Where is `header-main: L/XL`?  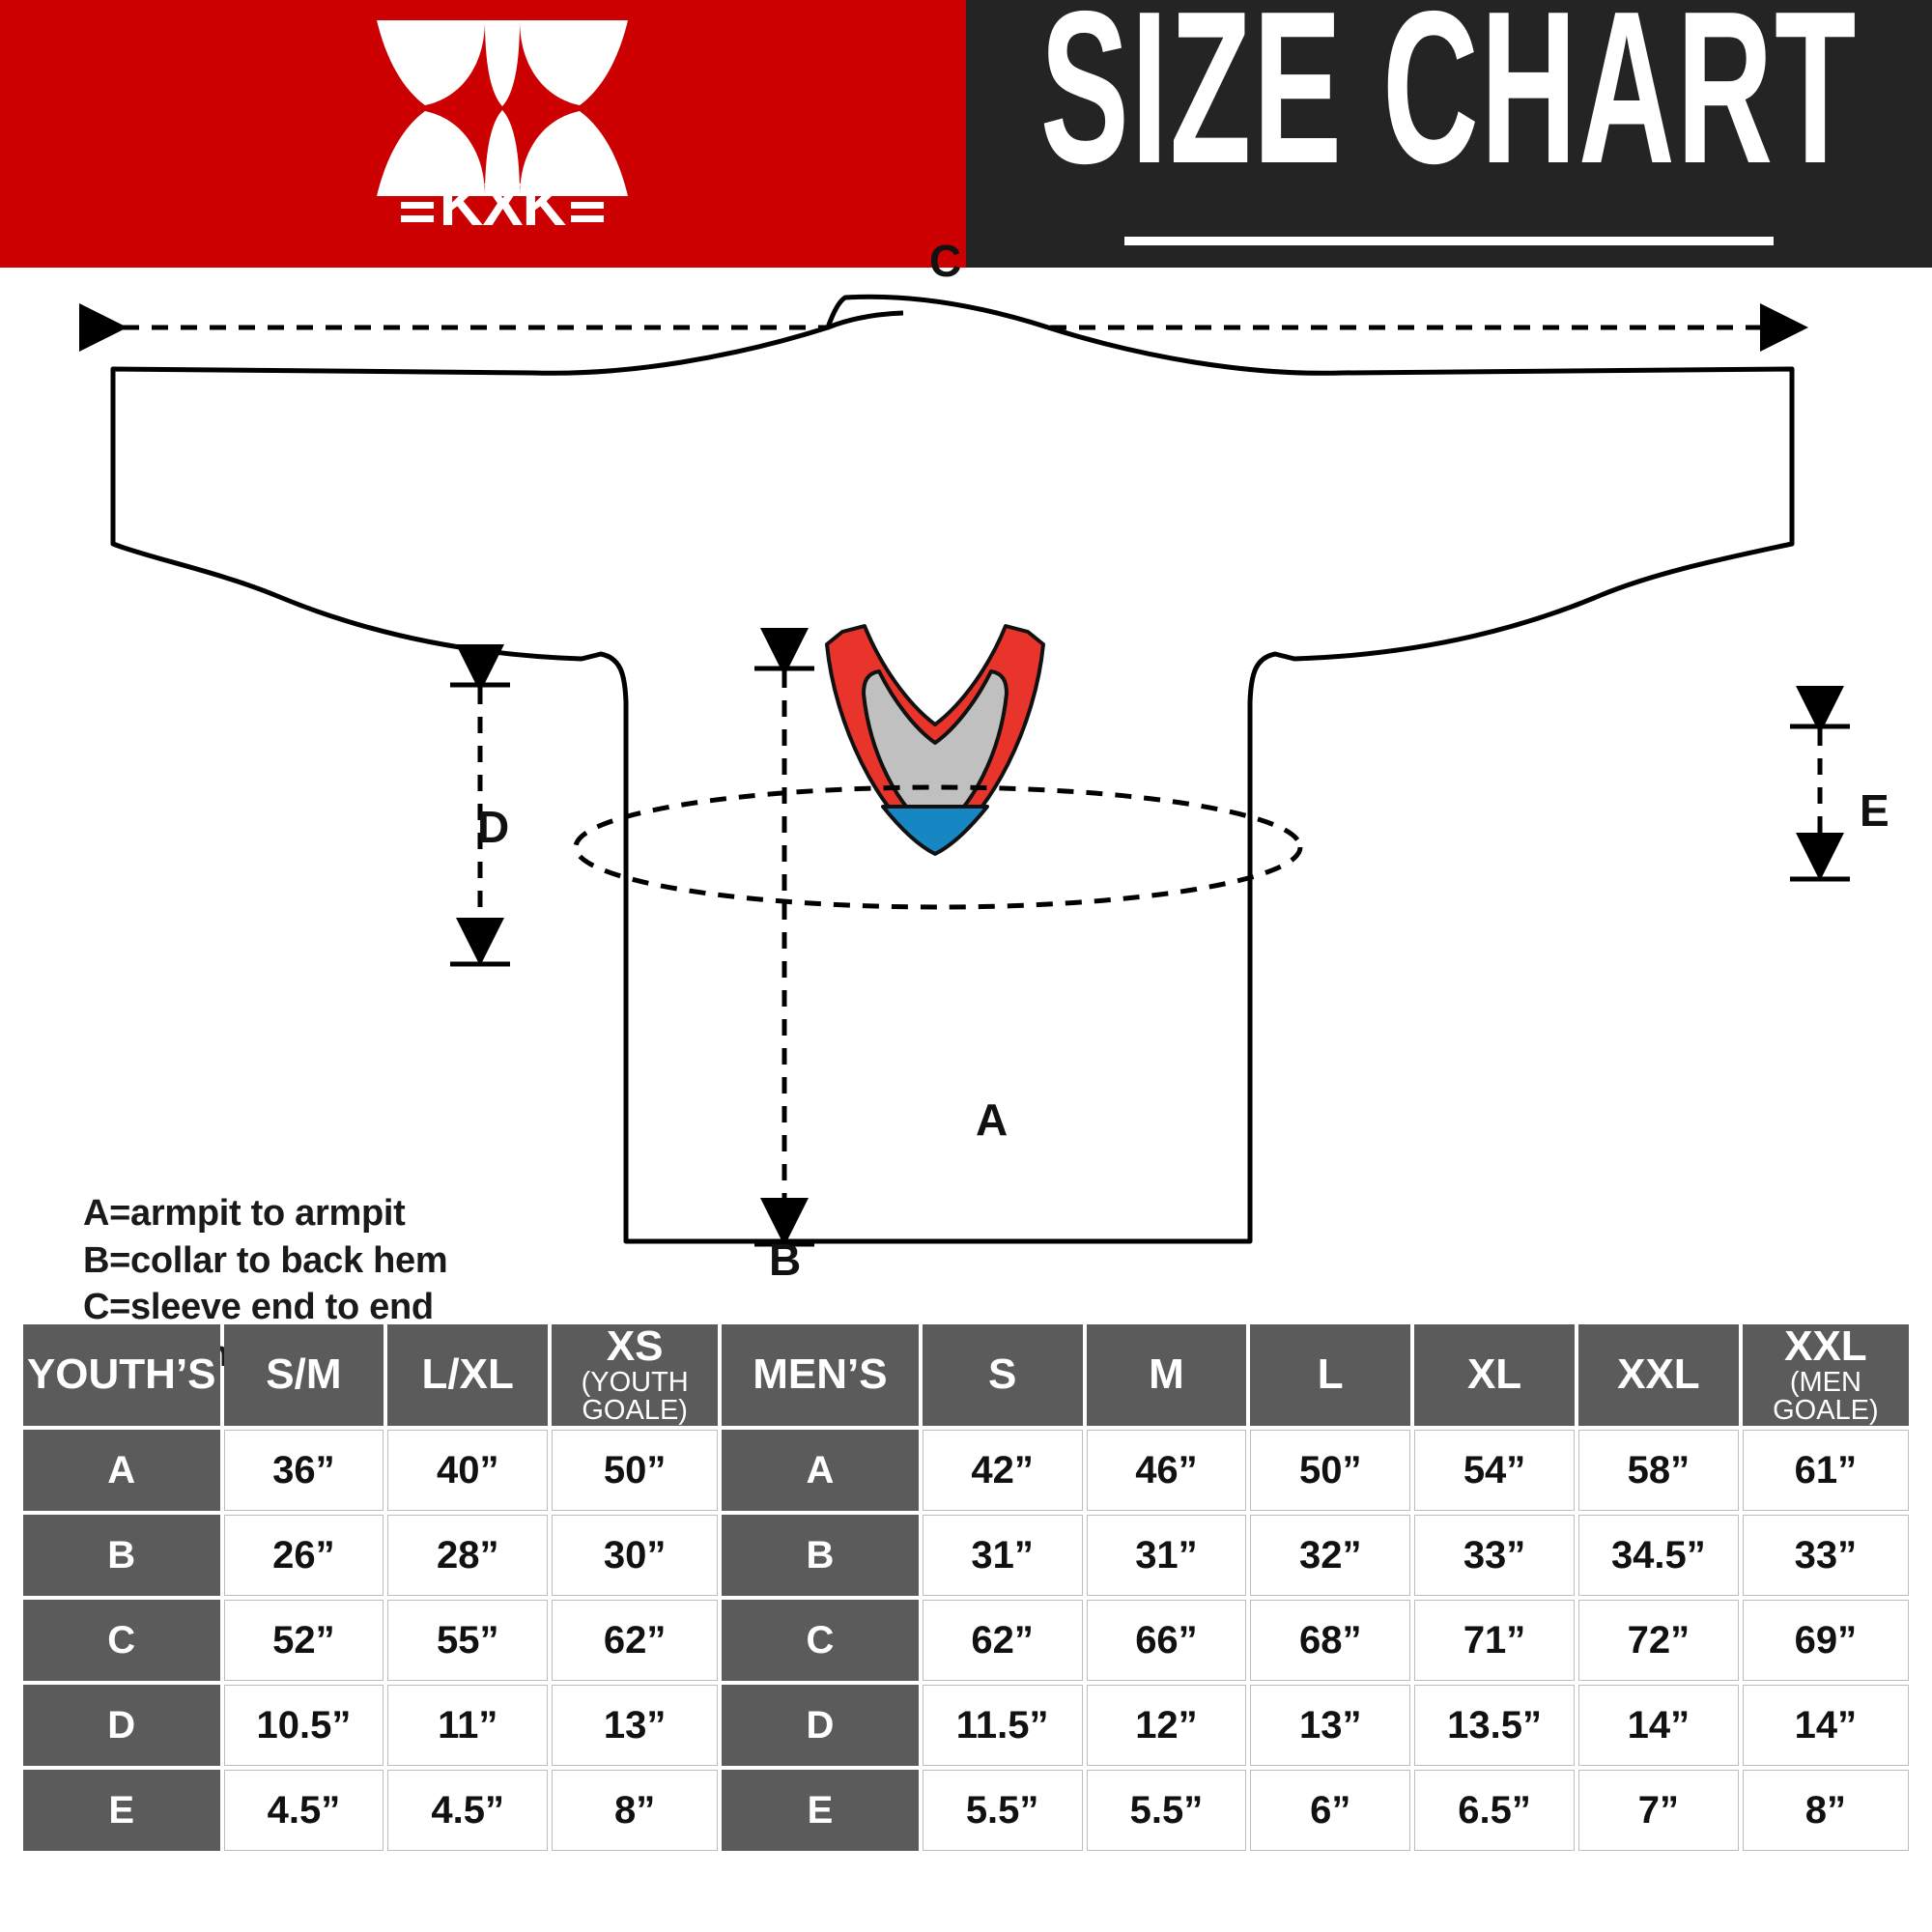 header-main: L/XL is located at coordinates (467, 1374).